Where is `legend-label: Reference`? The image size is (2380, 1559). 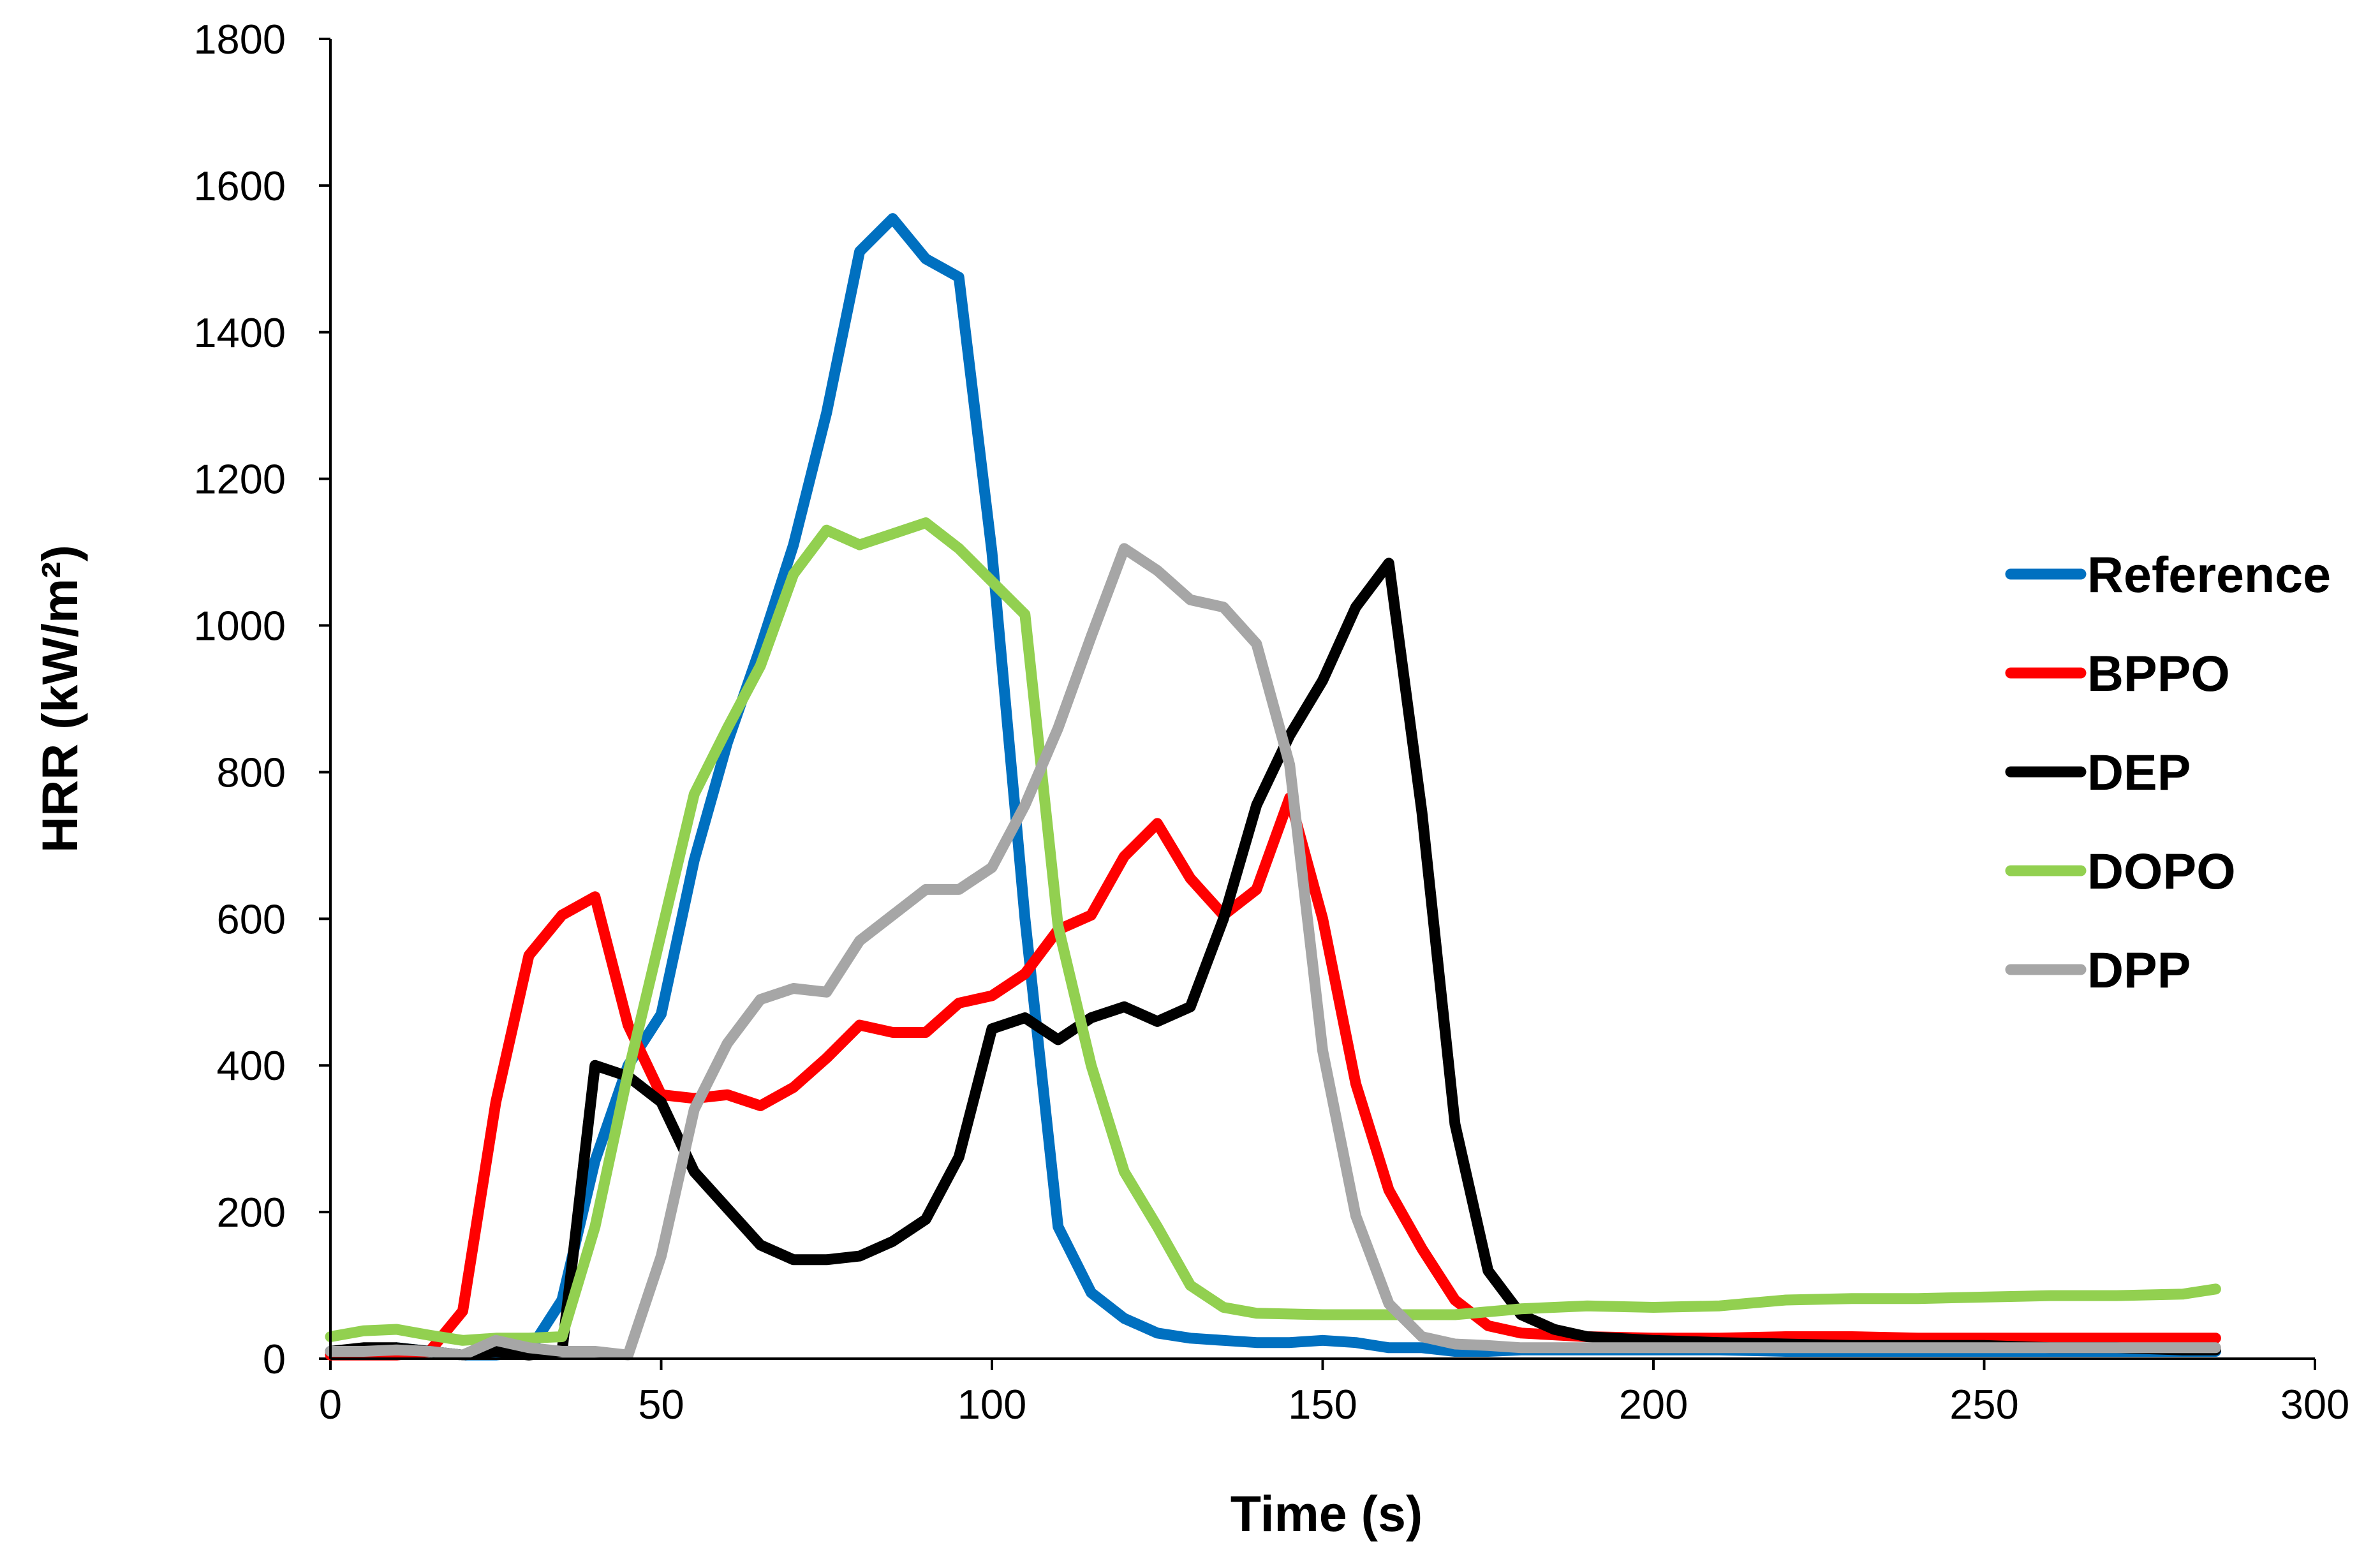
legend-label: Reference is located at coordinates (2209, 574).